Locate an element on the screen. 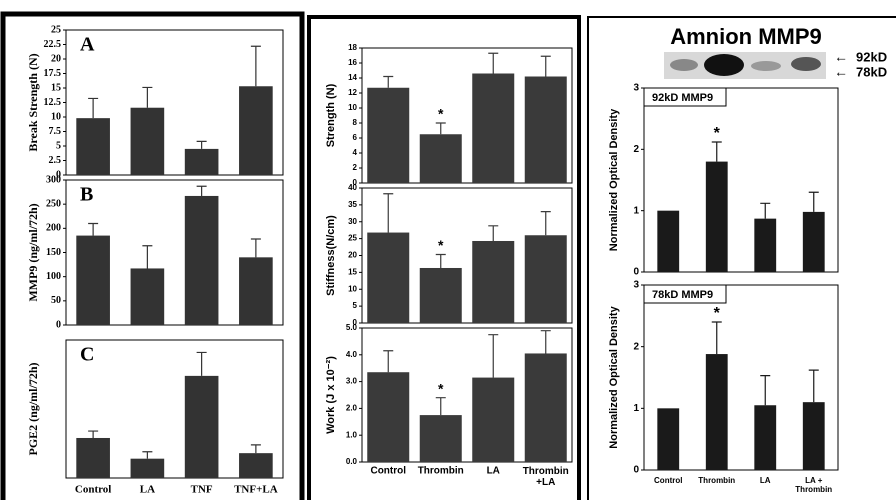  x-tick-label: Thrombin is located at coordinates (441, 471).